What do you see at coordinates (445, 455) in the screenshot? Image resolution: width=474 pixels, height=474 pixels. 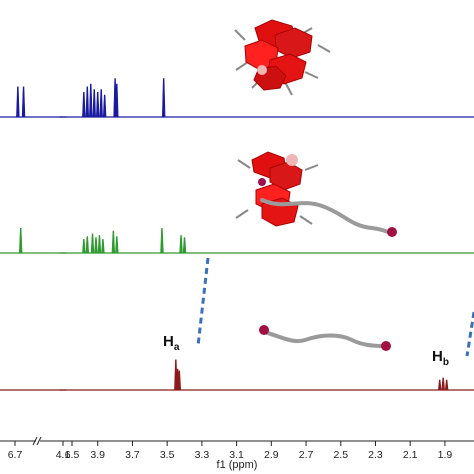 I see `x-tick-label: 1.9` at bounding box center [445, 455].